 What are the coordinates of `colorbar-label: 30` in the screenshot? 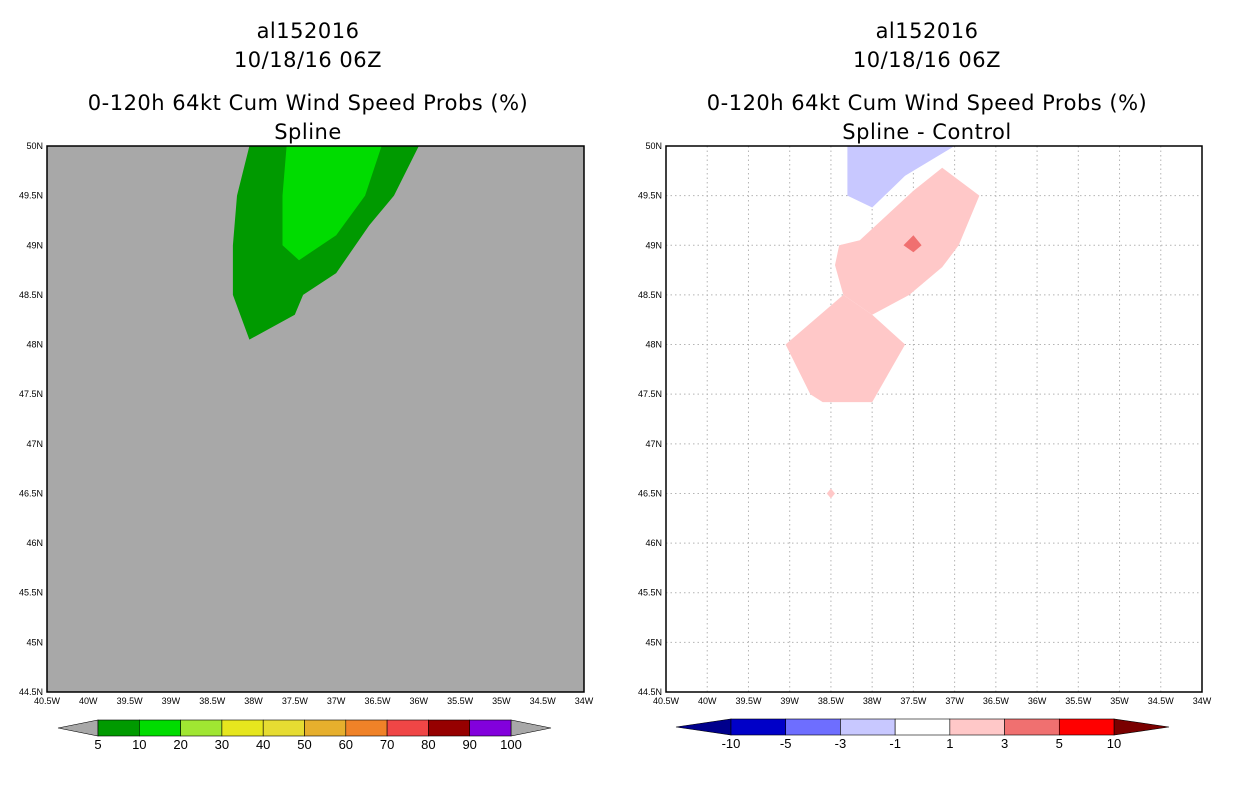 It's located at (222, 744).